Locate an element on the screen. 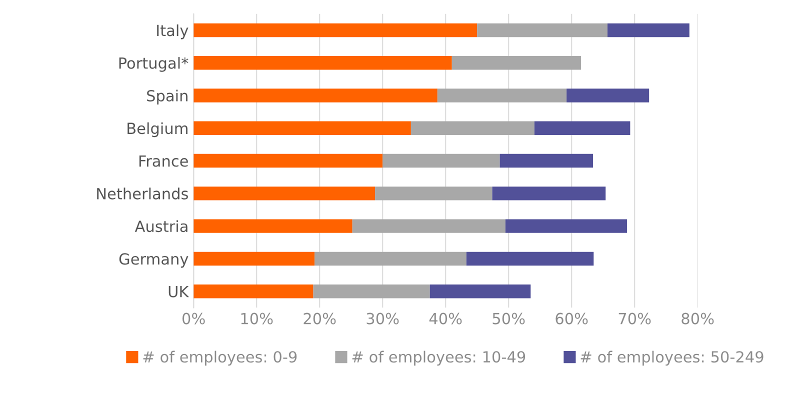 The image size is (800, 397). y-tick-label: Portugal* is located at coordinates (153, 64).